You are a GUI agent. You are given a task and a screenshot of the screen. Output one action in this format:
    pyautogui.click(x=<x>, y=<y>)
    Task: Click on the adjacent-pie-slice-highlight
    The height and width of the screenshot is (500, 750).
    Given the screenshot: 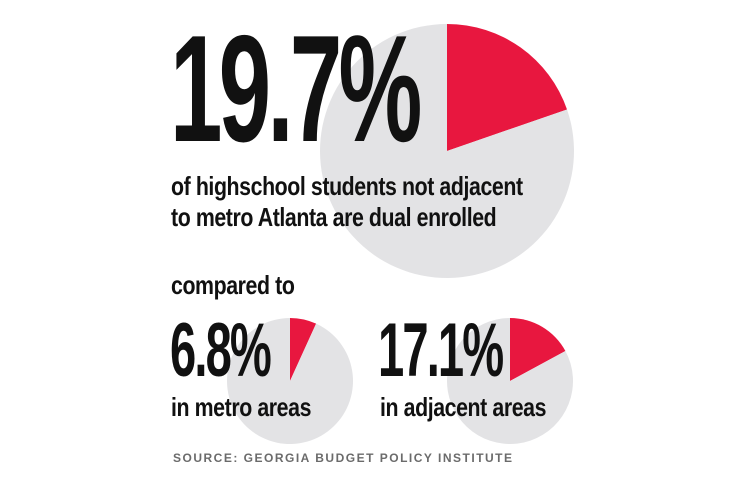 What is the action you would take?
    pyautogui.click(x=538, y=349)
    